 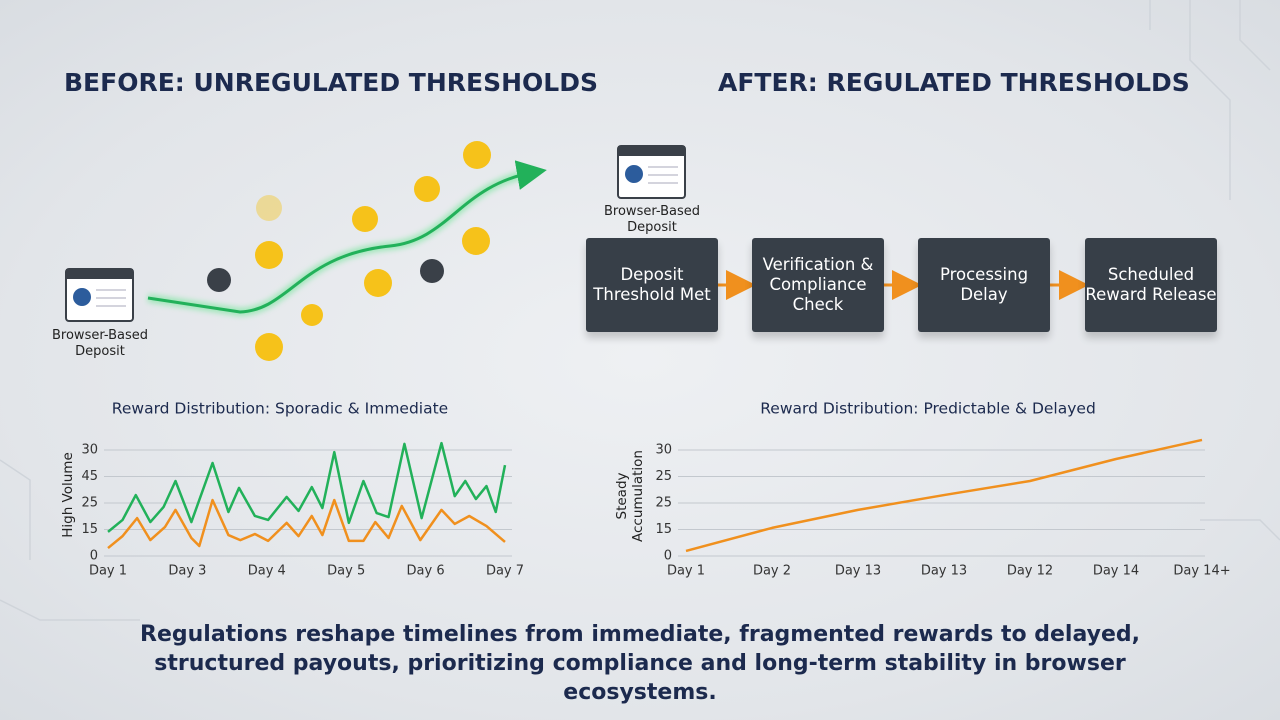 I want to click on x-tick-label: Day 4, so click(x=267, y=571).